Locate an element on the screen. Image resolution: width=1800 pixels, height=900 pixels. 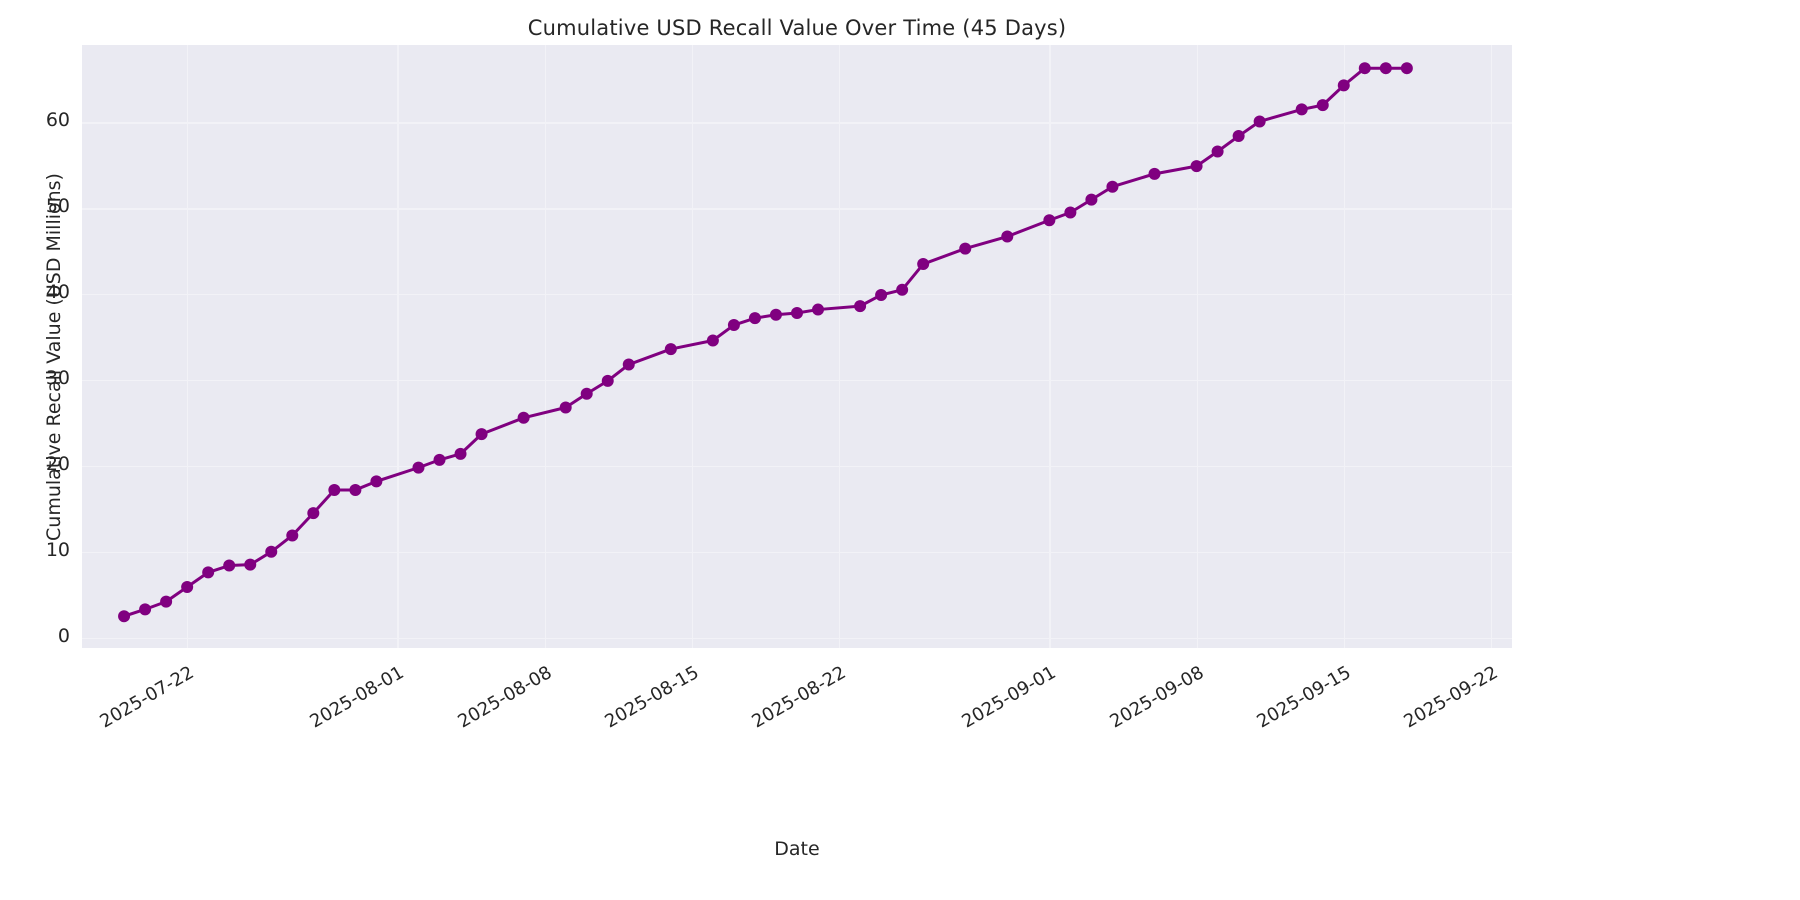
y-tick-label: 50 is located at coordinates (57, 206).